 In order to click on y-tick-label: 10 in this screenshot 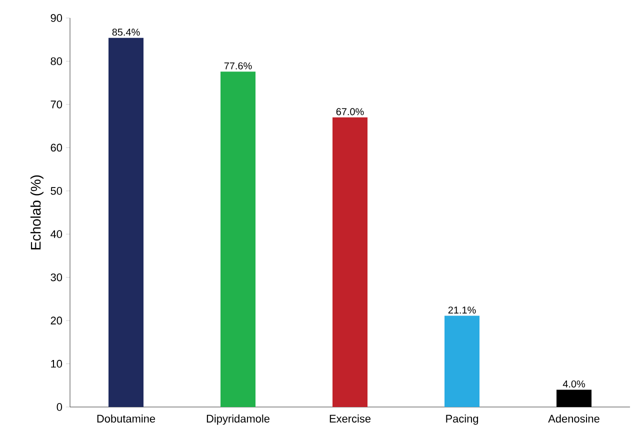, I will do `click(56, 364)`.